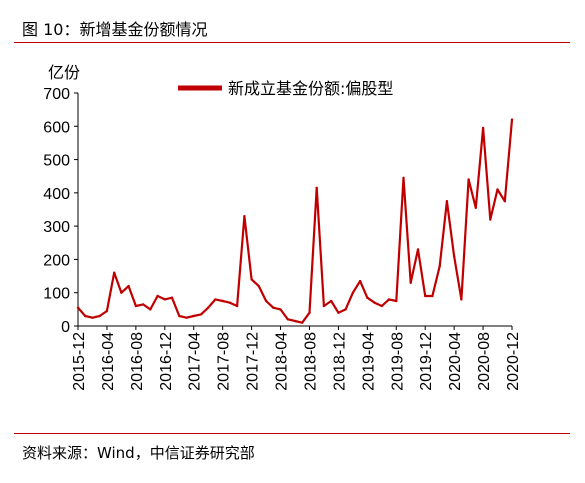  Describe the element at coordinates (56, 194) in the screenshot. I see `y-tick-label: 400` at that location.